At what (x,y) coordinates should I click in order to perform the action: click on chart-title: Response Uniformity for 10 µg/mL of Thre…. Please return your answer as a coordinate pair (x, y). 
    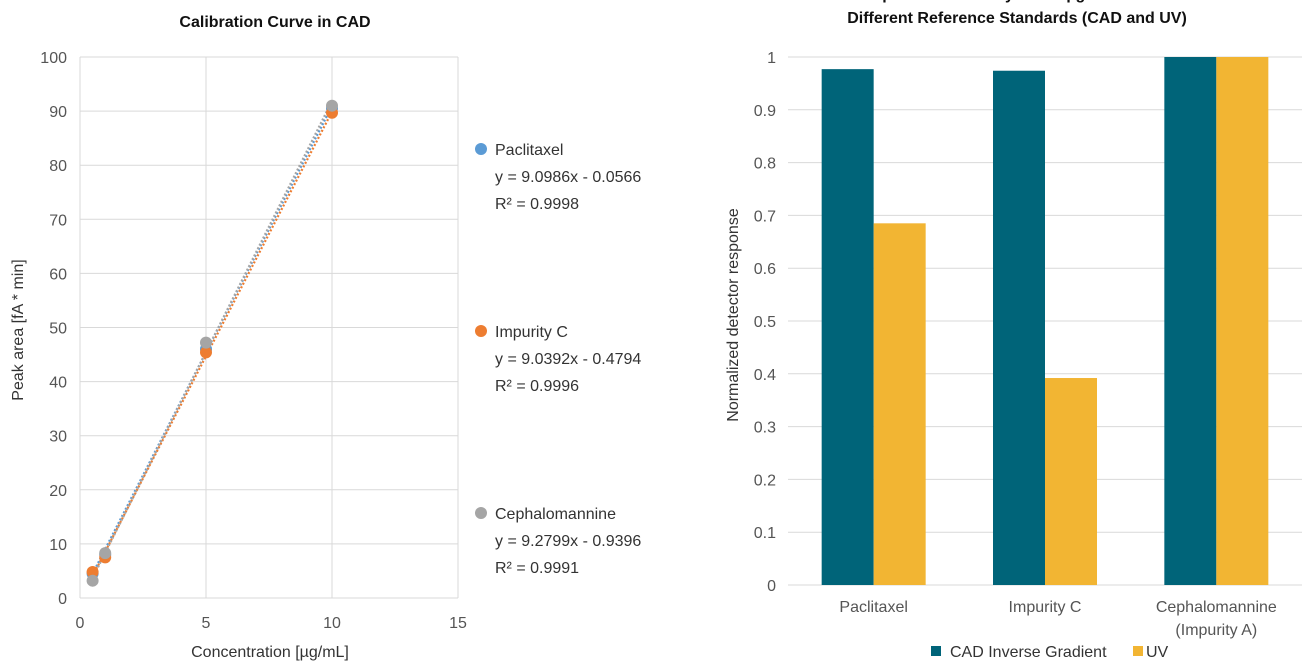
    Looking at the image, I should click on (1017, 13).